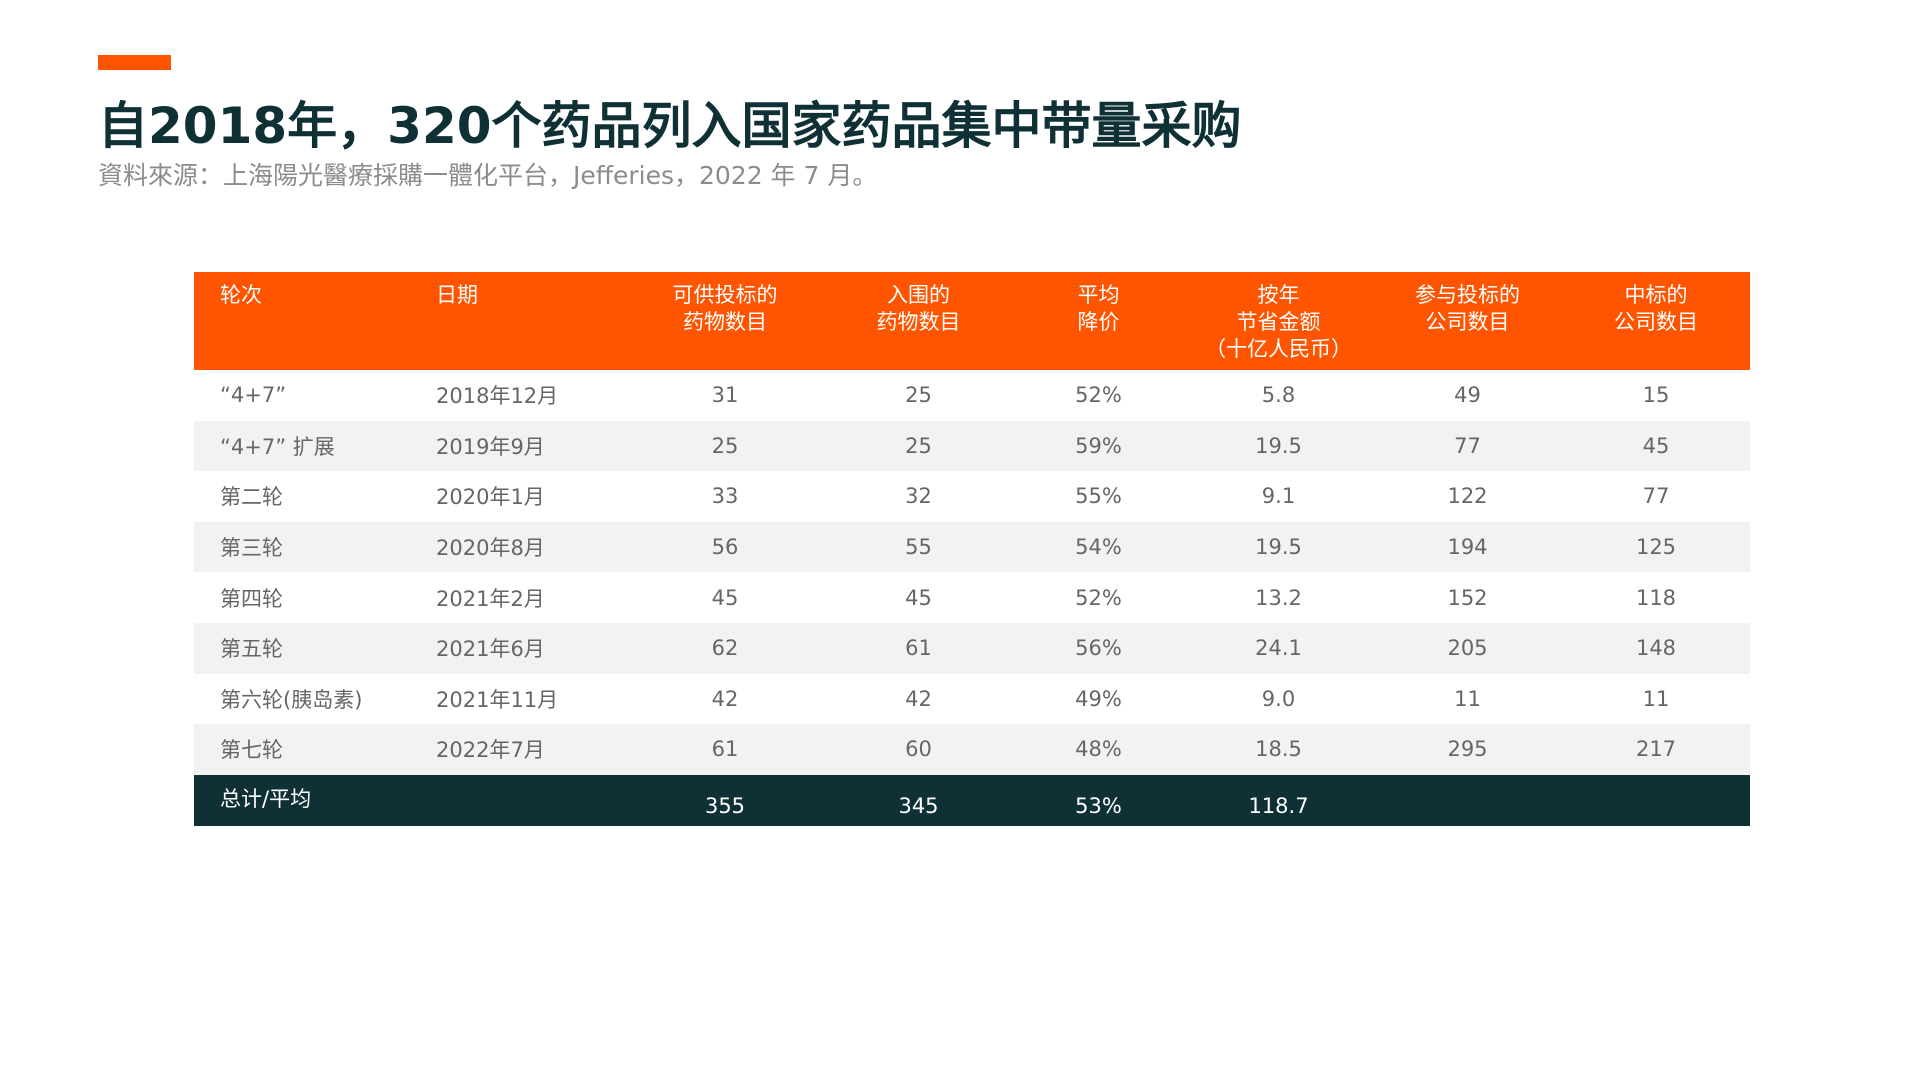  What do you see at coordinates (1278, 698) in the screenshot?
I see `cell-annual-savings: 9.0` at bounding box center [1278, 698].